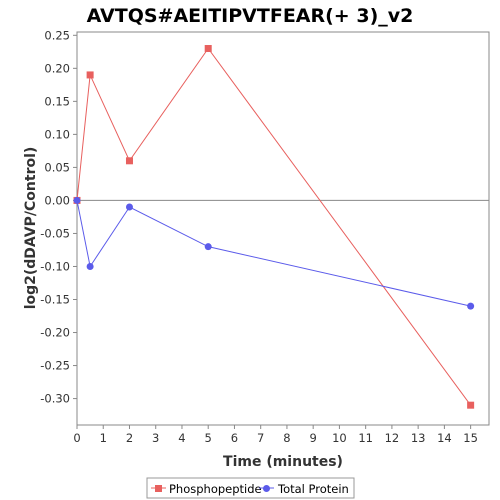 The image size is (500, 500). I want to click on y-tick-label: 0.05, so click(57, 167).